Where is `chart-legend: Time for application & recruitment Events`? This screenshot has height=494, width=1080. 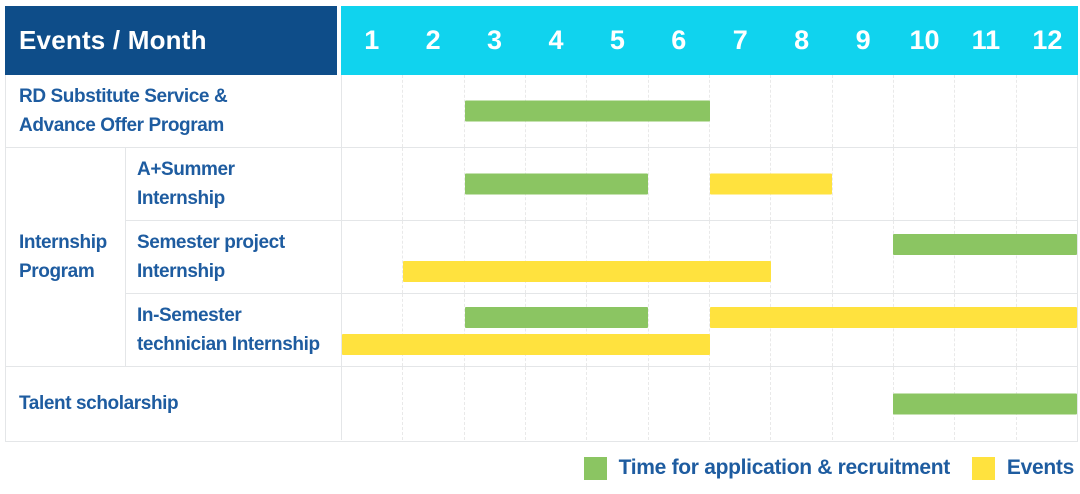
chart-legend: Time for application & recruitment Events is located at coordinates (828, 468).